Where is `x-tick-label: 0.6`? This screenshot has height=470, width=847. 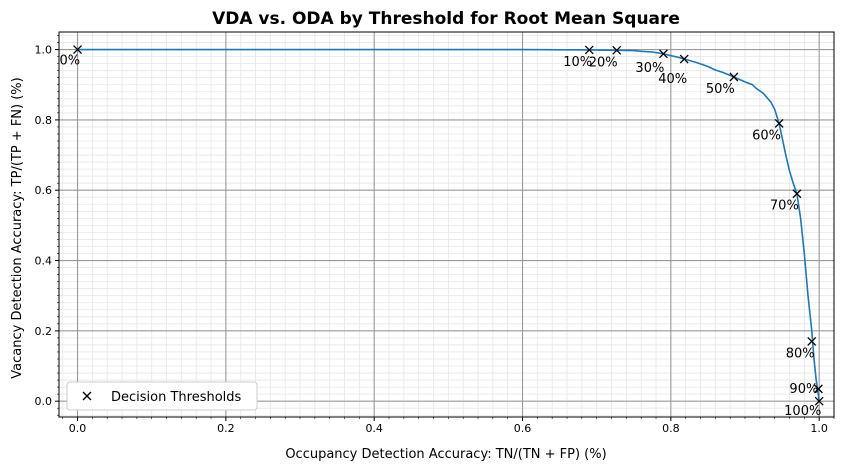 x-tick-label: 0.6 is located at coordinates (523, 428).